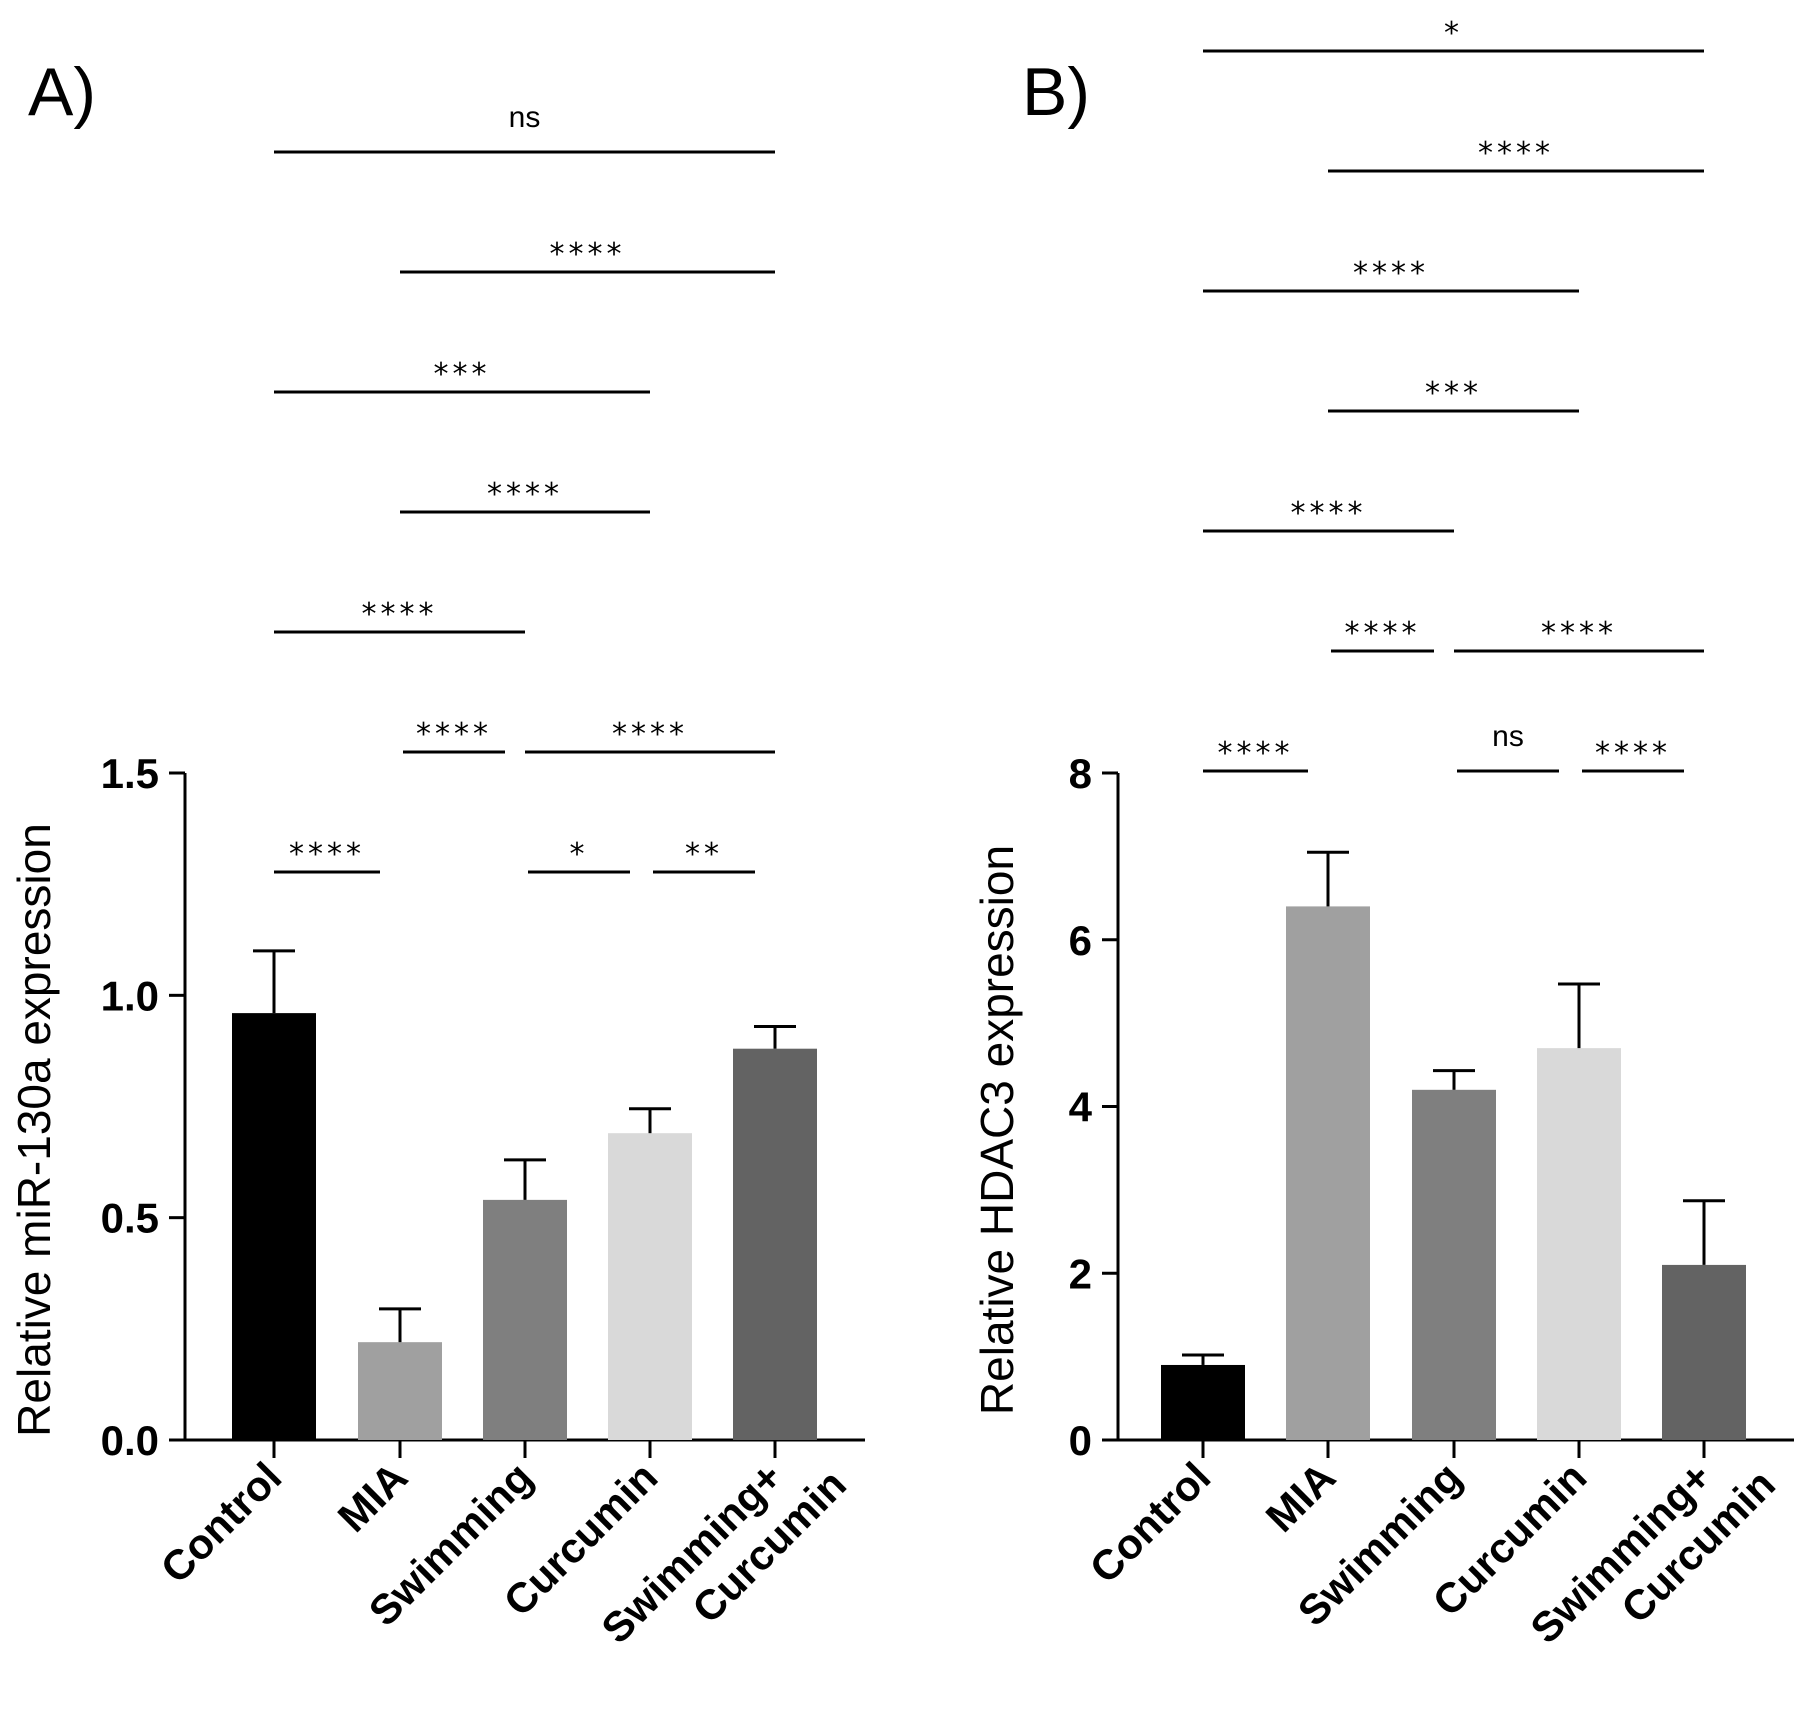 The image size is (1800, 1734). What do you see at coordinates (62, 92) in the screenshot?
I see `panel-label: A)` at bounding box center [62, 92].